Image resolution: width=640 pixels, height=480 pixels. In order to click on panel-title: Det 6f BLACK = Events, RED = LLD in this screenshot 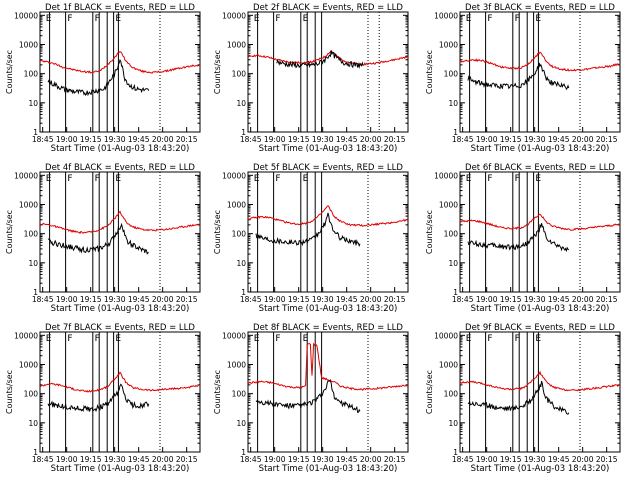, I will do `click(540, 168)`.